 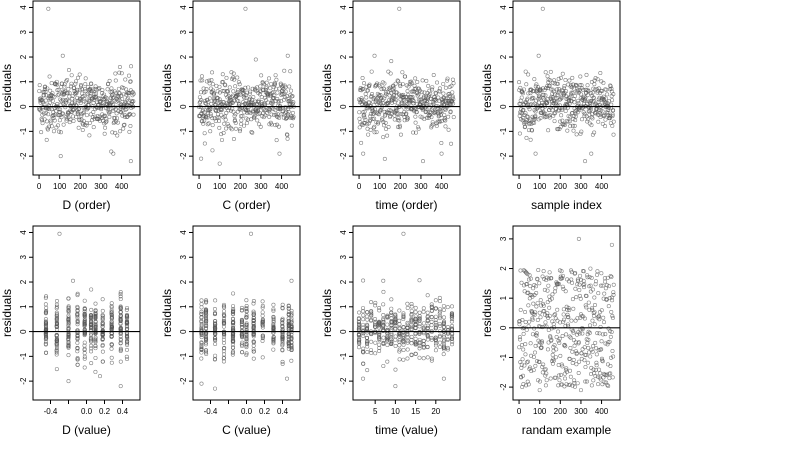 I want to click on x-tick-label: 400, so click(x=602, y=411).